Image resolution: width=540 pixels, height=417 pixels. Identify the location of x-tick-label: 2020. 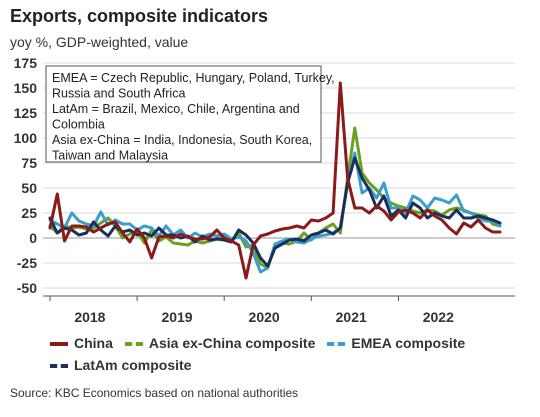
(264, 317).